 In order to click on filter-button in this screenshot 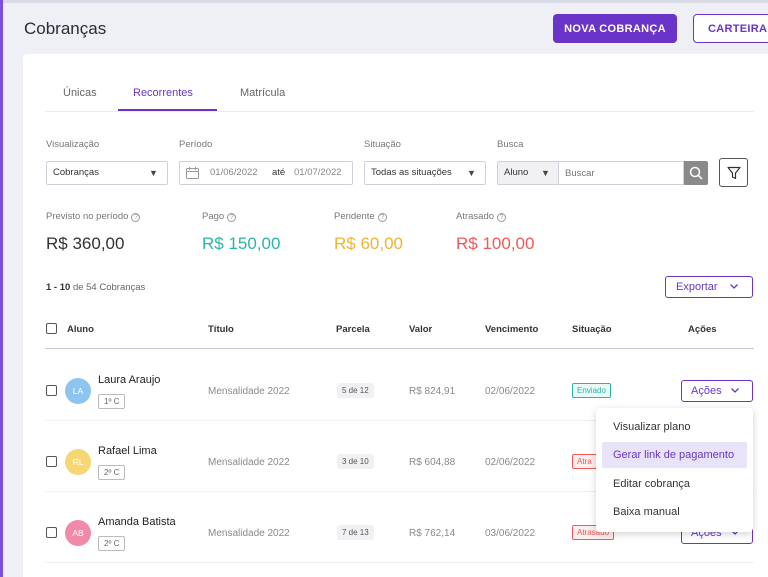, I will do `click(733, 172)`.